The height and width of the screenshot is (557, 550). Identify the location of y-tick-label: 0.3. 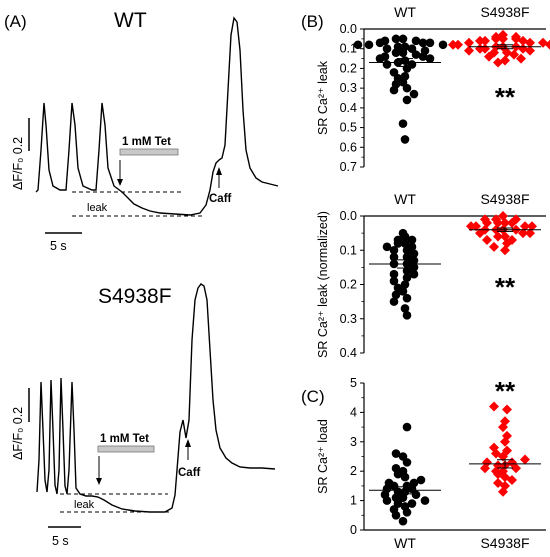
(348, 319).